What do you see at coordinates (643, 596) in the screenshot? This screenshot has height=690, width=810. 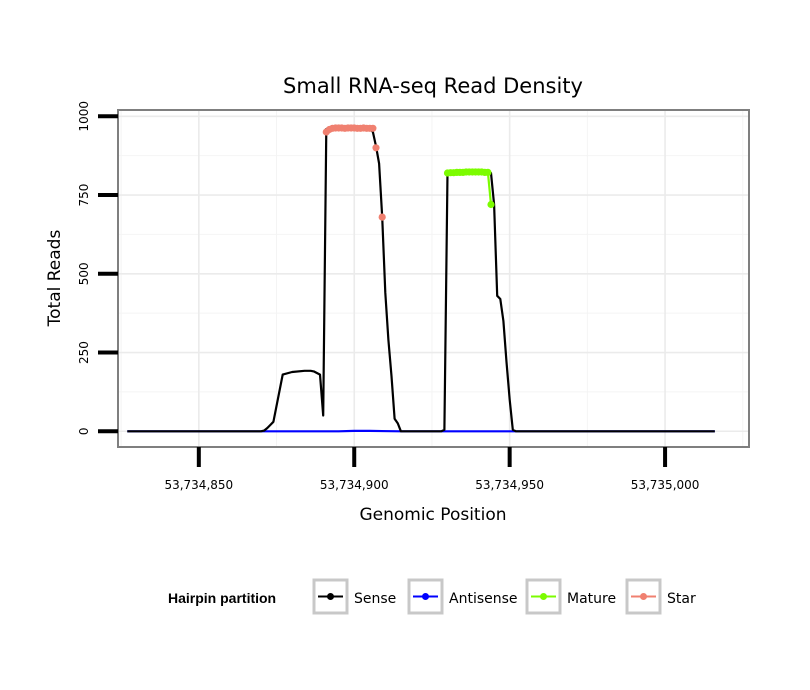 I see `legend-key-point-star` at bounding box center [643, 596].